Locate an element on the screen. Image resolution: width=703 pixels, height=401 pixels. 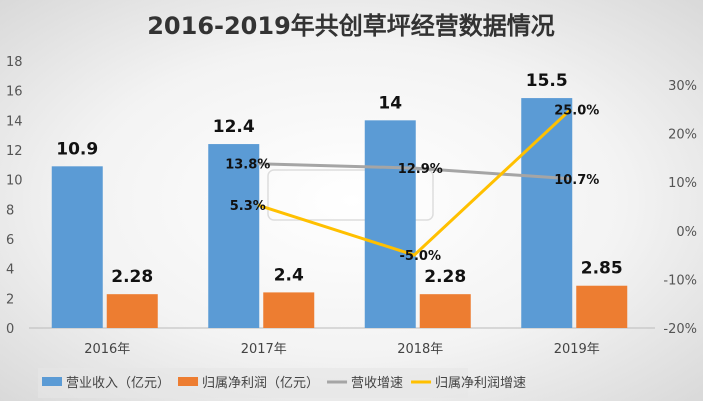
y-right-tick: 10% is located at coordinates (682, 183).